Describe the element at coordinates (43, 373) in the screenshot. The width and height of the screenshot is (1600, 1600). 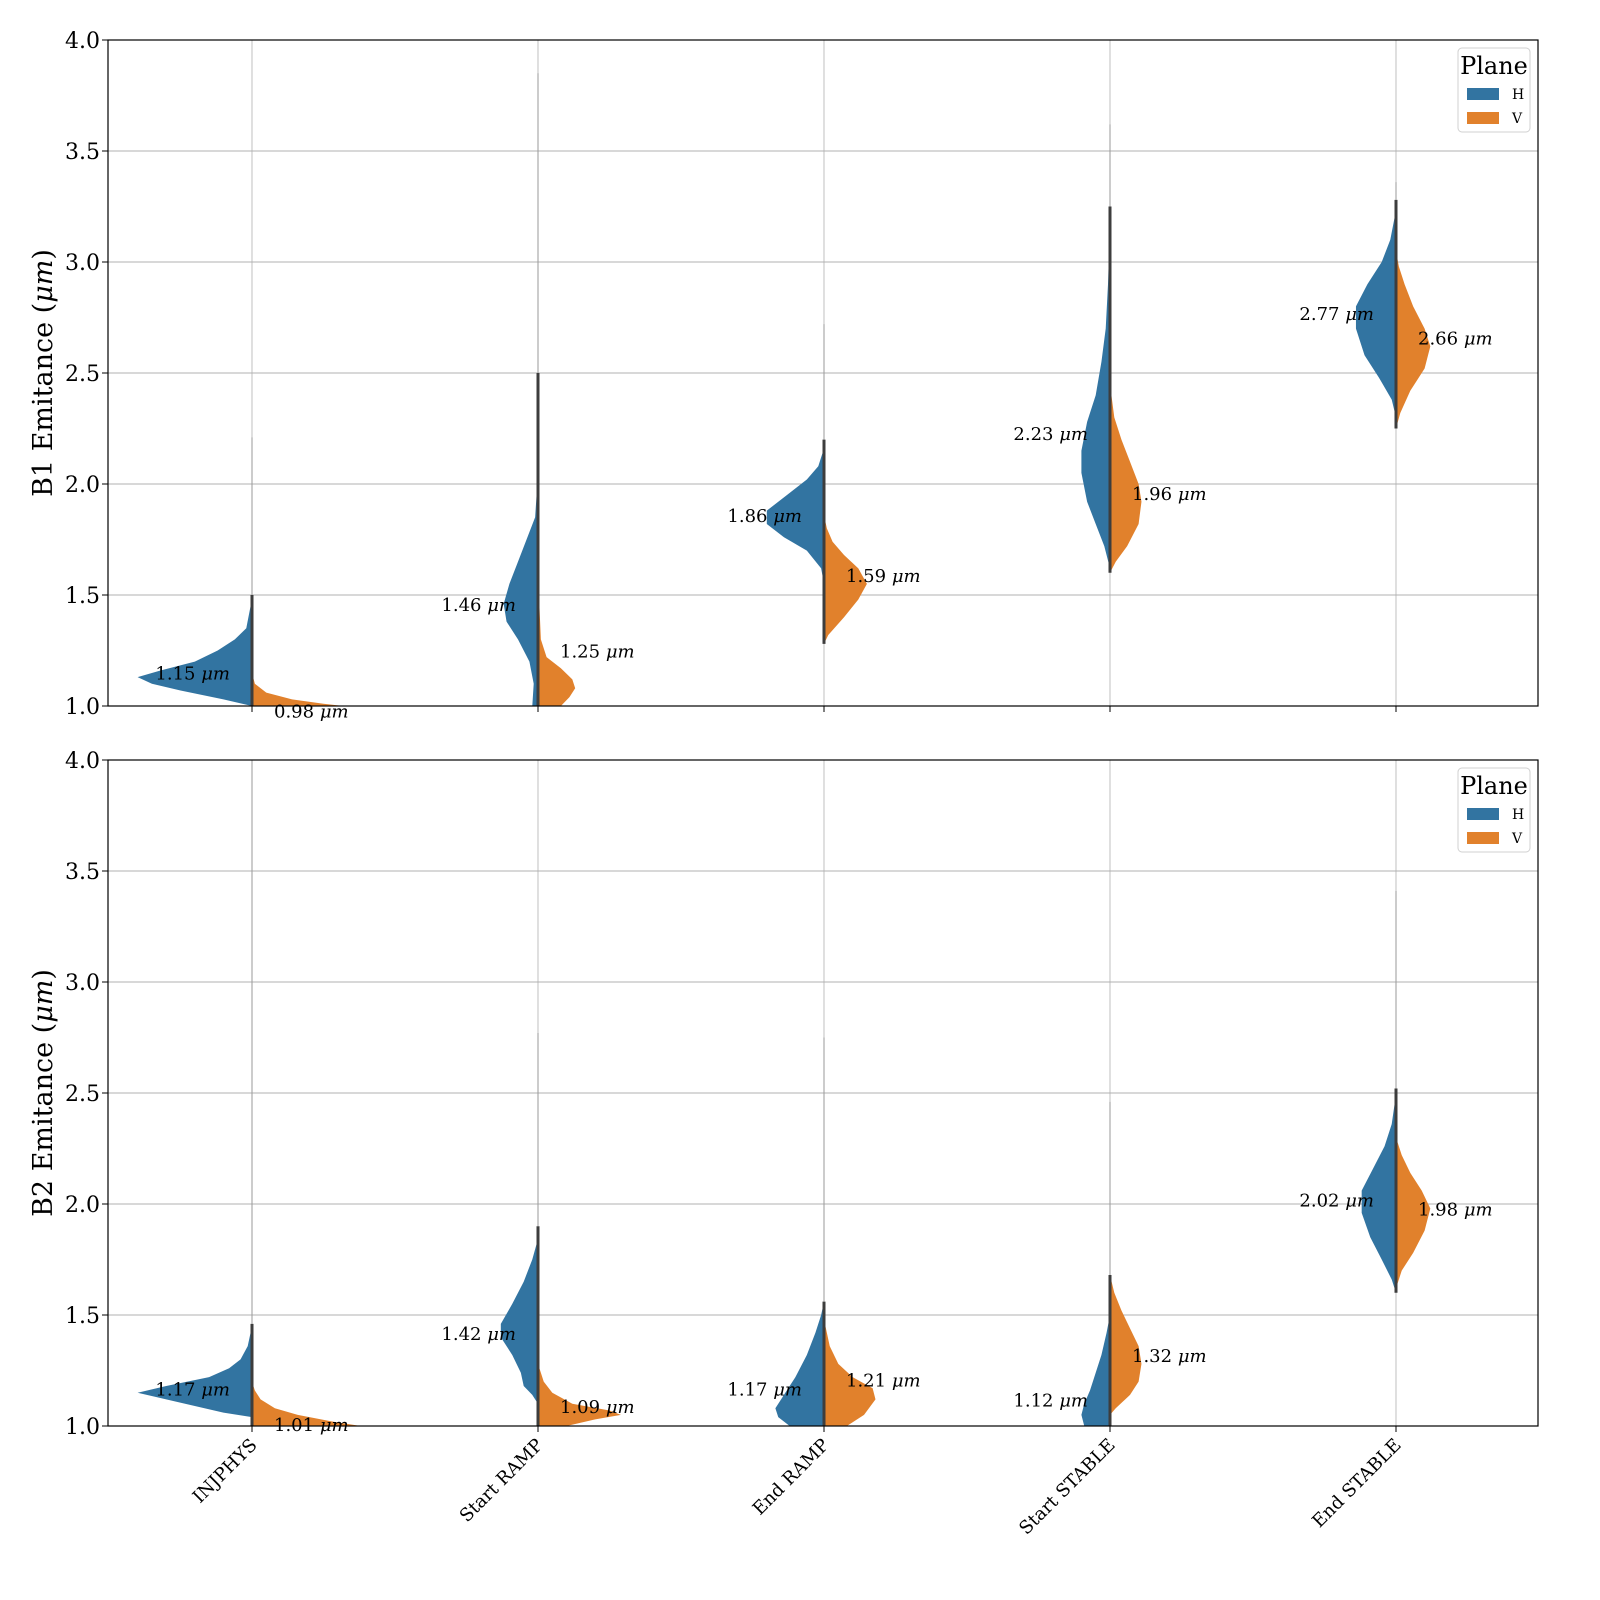
I see `y-axis-label: B1 Emitance (μm)` at that location.